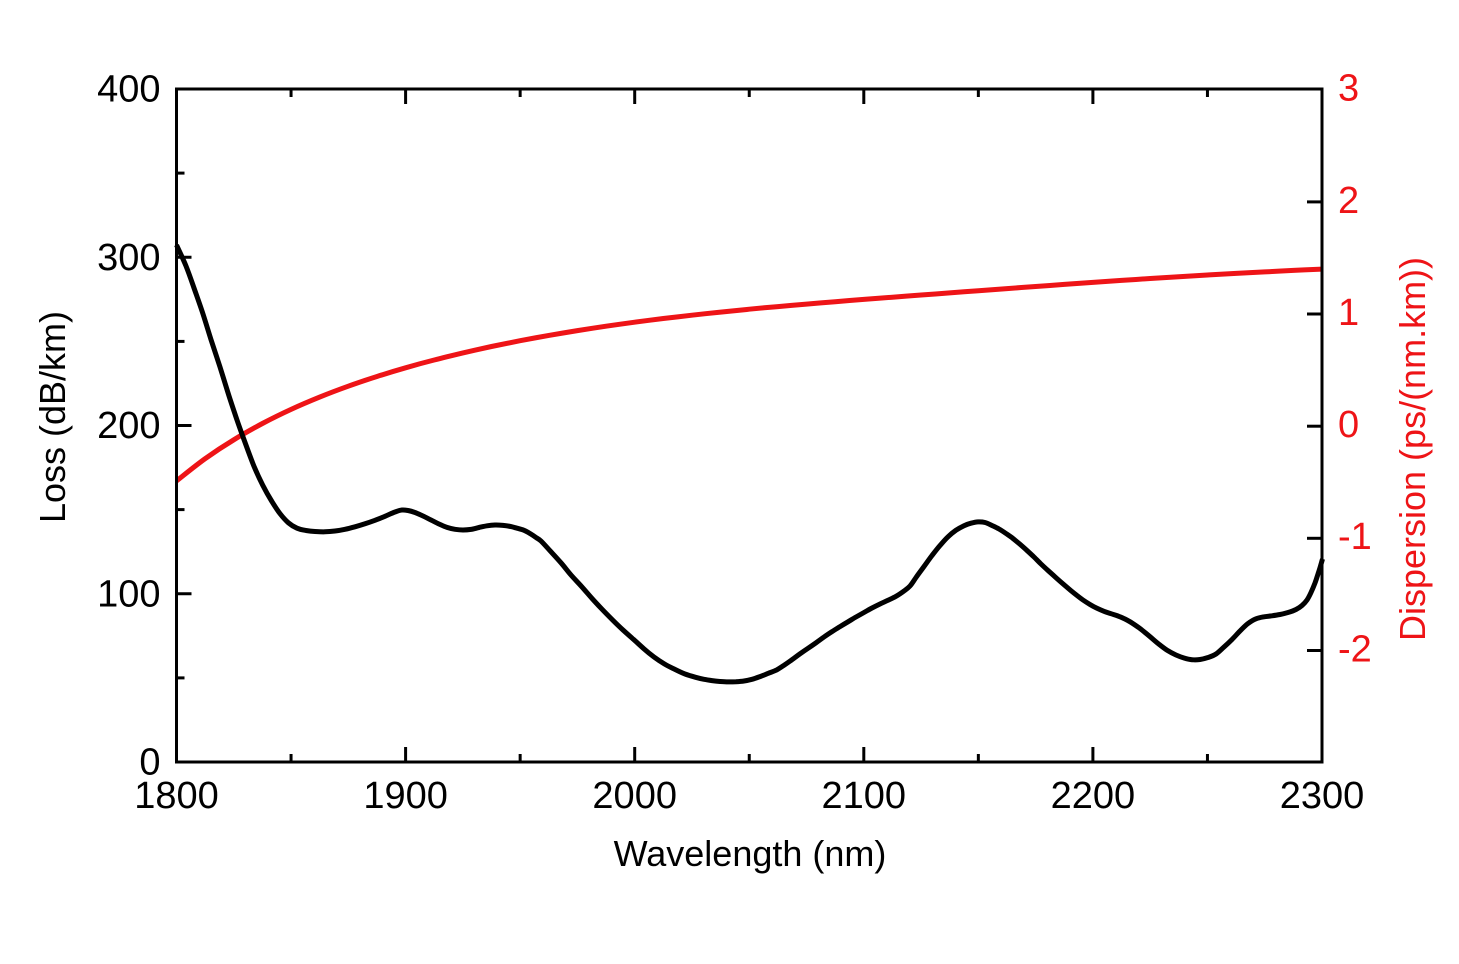 The image size is (1459, 964). I want to click on svg-text: 200, so click(128, 426).